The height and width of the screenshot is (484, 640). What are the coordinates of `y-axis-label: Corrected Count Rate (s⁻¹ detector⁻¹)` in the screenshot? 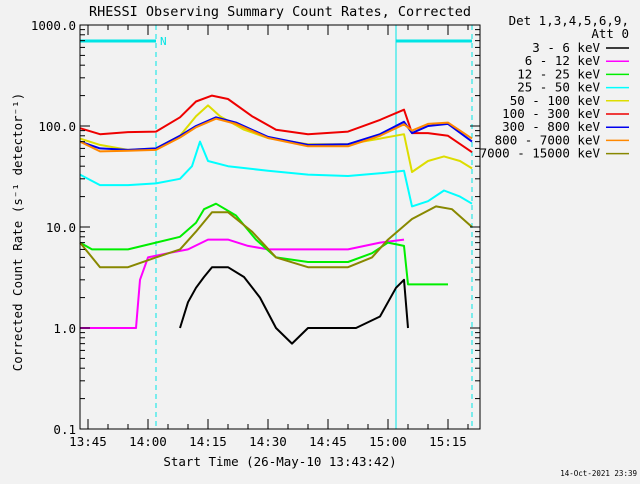 It's located at (17, 232).